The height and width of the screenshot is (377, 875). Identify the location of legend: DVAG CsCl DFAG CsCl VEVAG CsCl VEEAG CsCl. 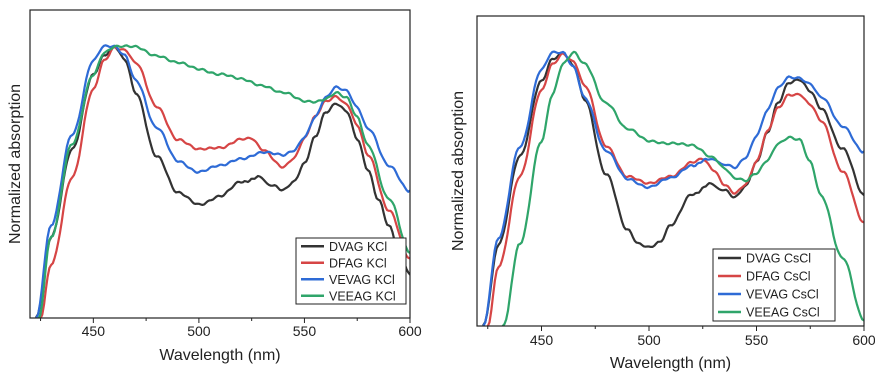
(774, 285).